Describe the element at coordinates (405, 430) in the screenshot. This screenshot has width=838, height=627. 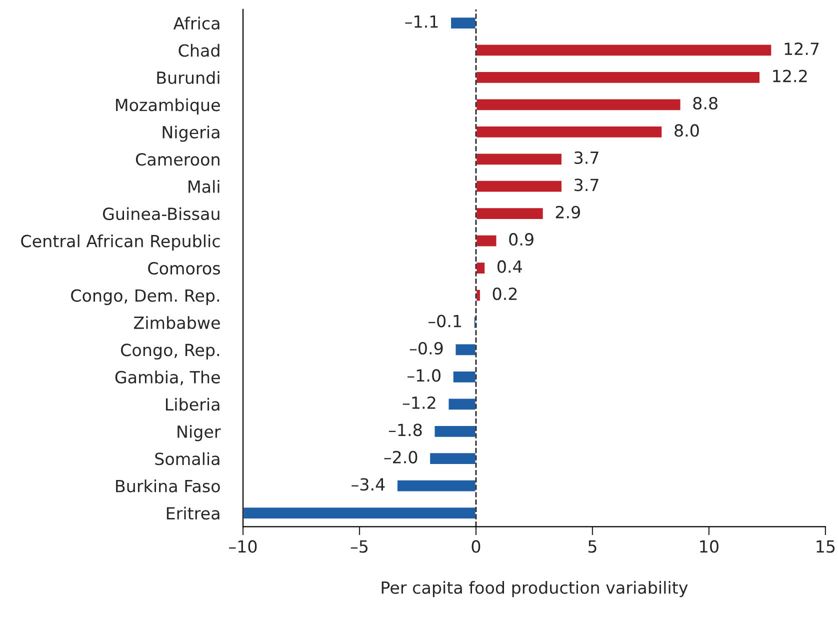
I see `data-label: –1.8` at that location.